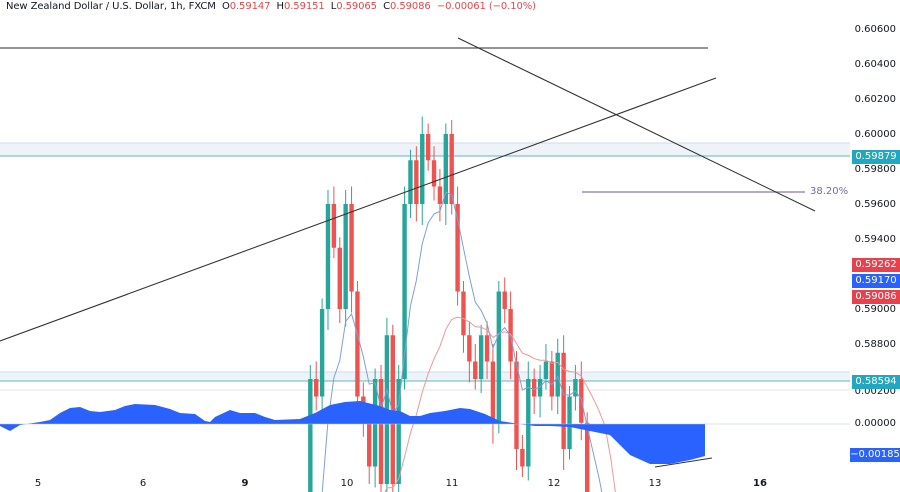 This screenshot has width=900, height=492. What do you see at coordinates (760, 483) in the screenshot?
I see `time-tick: 16` at bounding box center [760, 483].